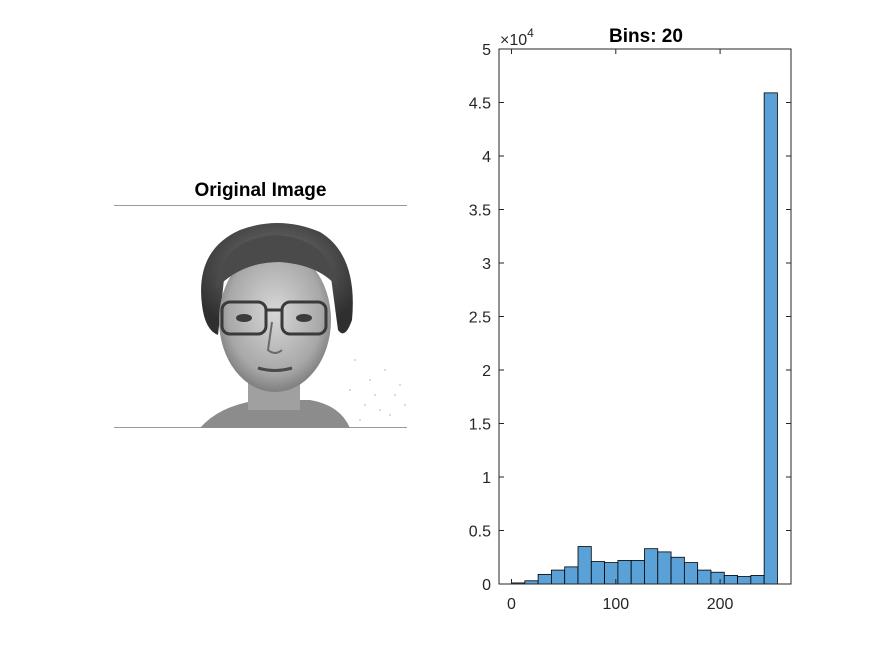  Describe the element at coordinates (486, 371) in the screenshot. I see `y-tick-label: 2` at that location.